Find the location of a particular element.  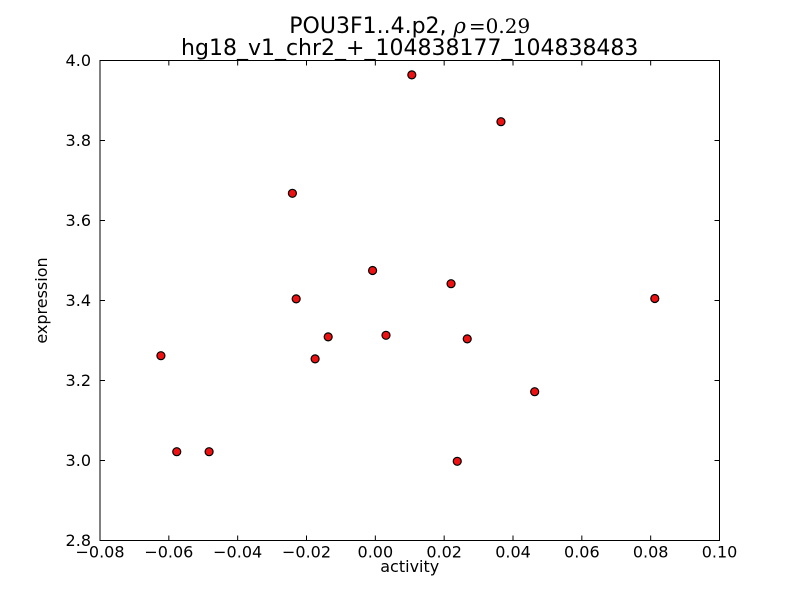

x-tick-label: 0.02 is located at coordinates (444, 552).